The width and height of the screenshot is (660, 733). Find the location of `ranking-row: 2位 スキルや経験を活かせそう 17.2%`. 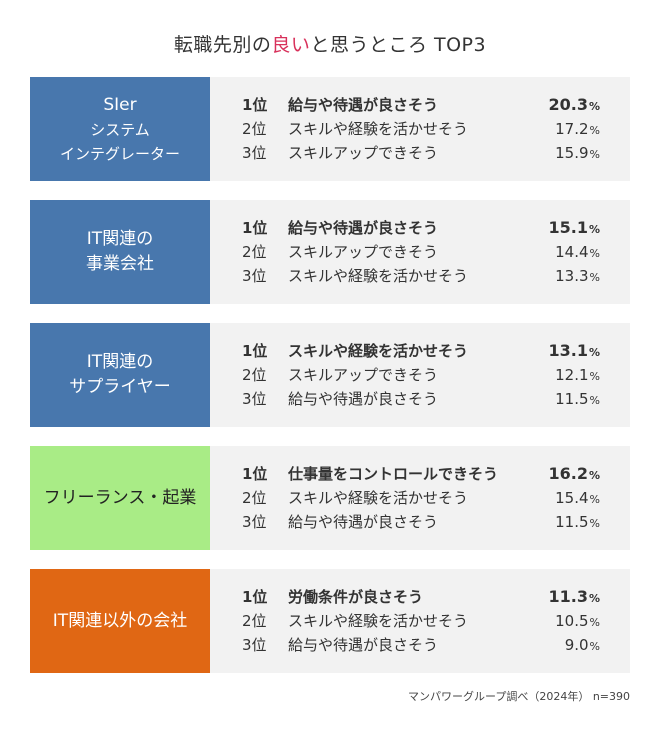

ranking-row: 2位 スキルや経験を活かせそう 17.2% is located at coordinates (420, 129).